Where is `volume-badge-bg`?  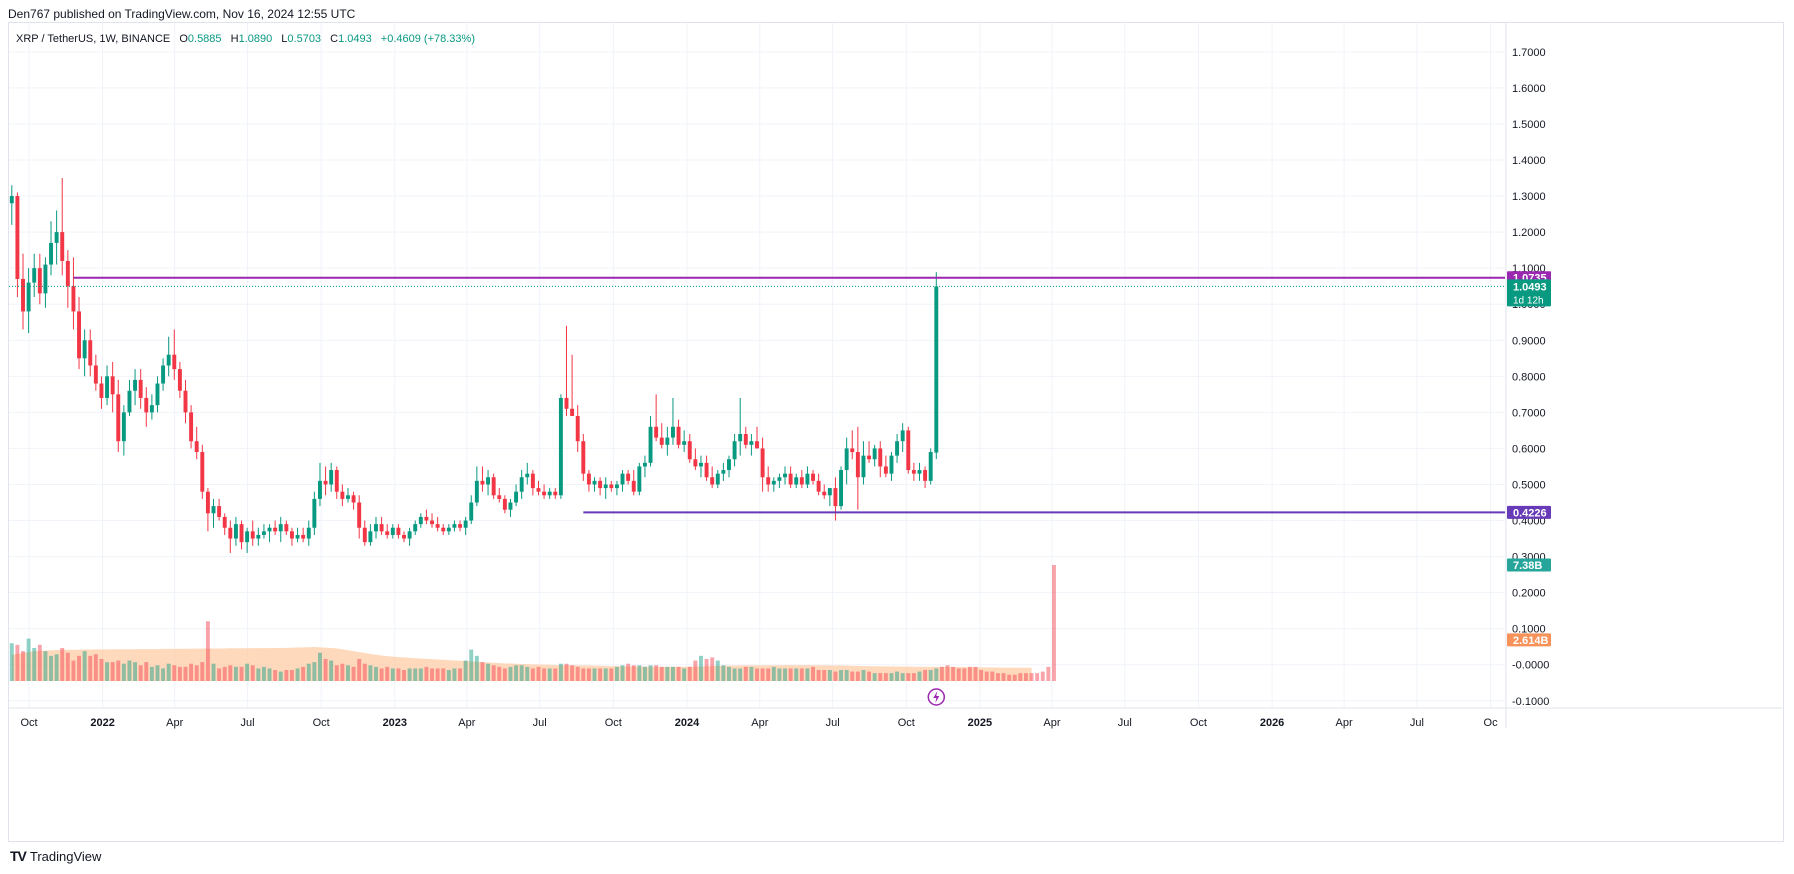
volume-badge-bg is located at coordinates (1529, 565).